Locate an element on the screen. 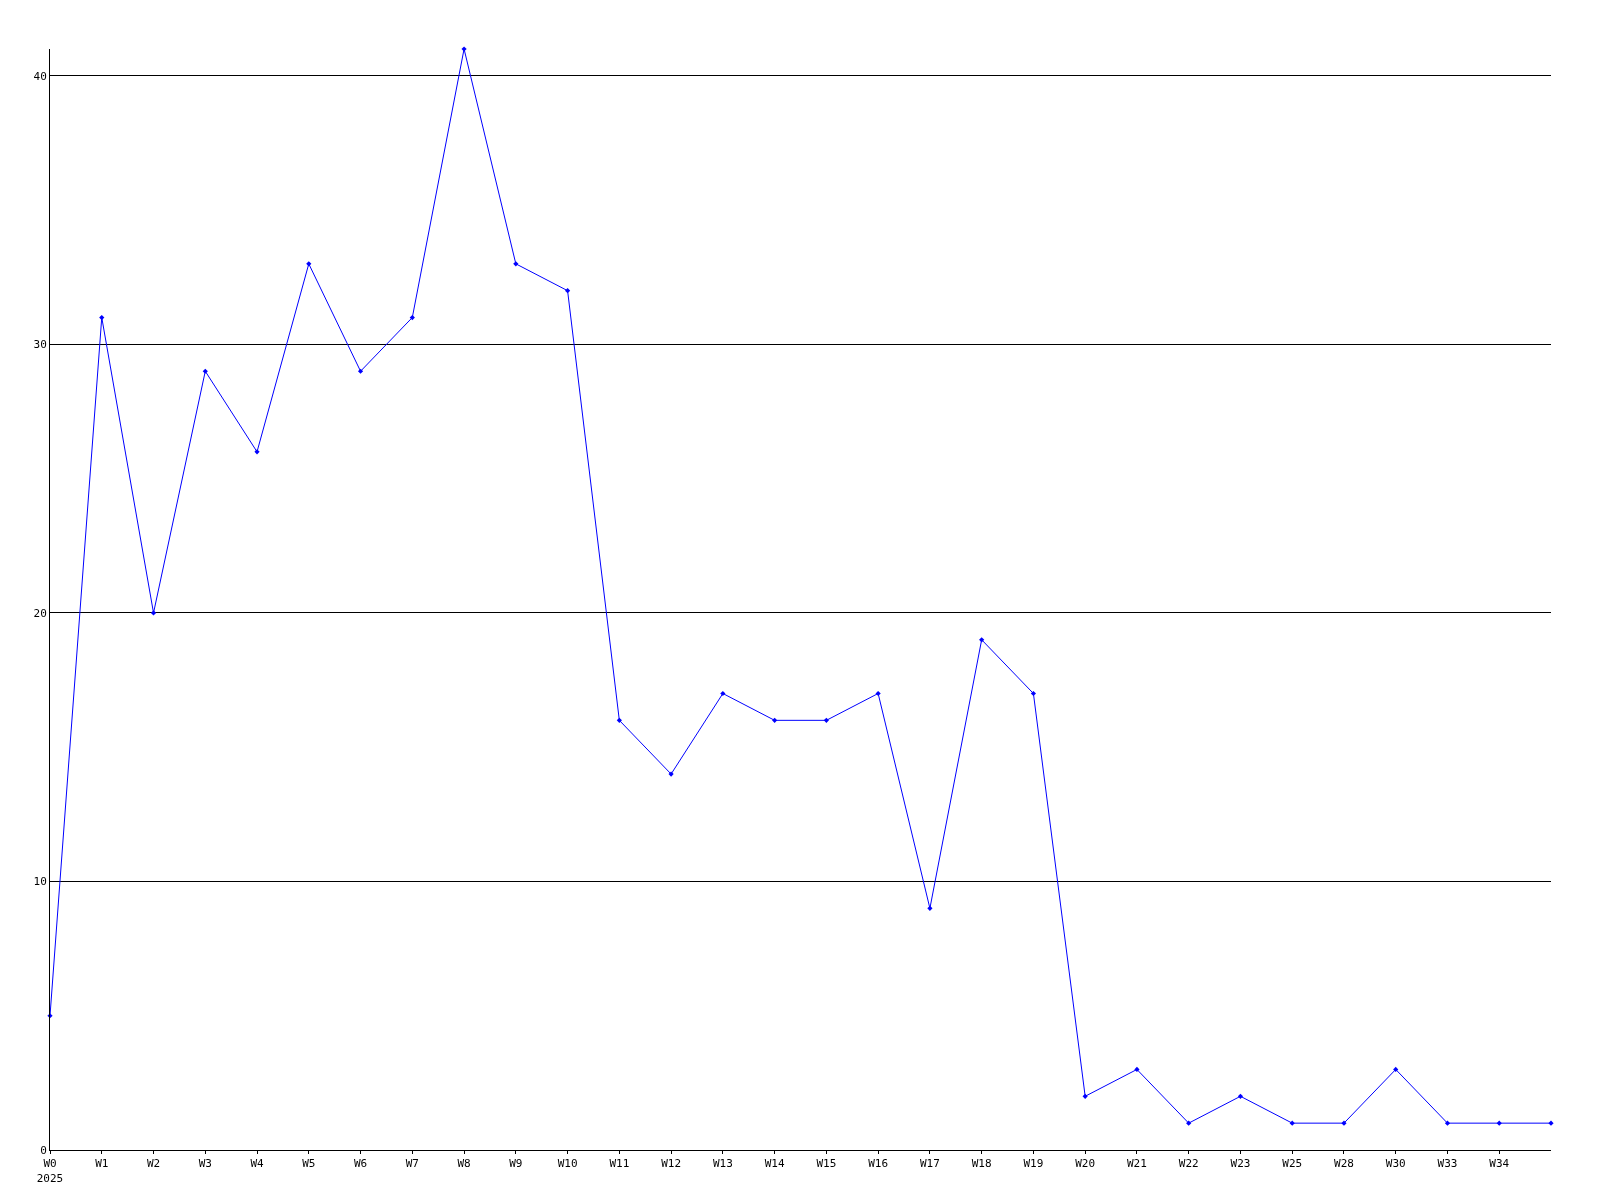  x-tick-label: W4 is located at coordinates (257, 1164).